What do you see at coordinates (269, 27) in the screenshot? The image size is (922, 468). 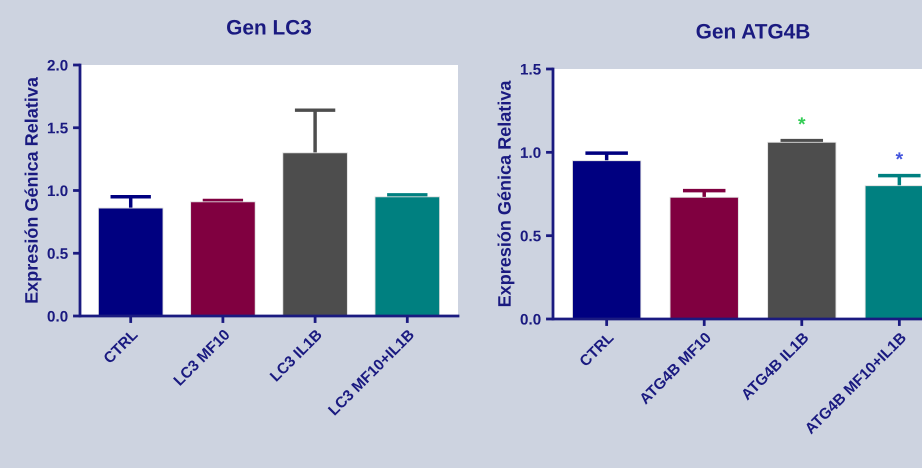 I see `chart-title: Gen LC3` at bounding box center [269, 27].